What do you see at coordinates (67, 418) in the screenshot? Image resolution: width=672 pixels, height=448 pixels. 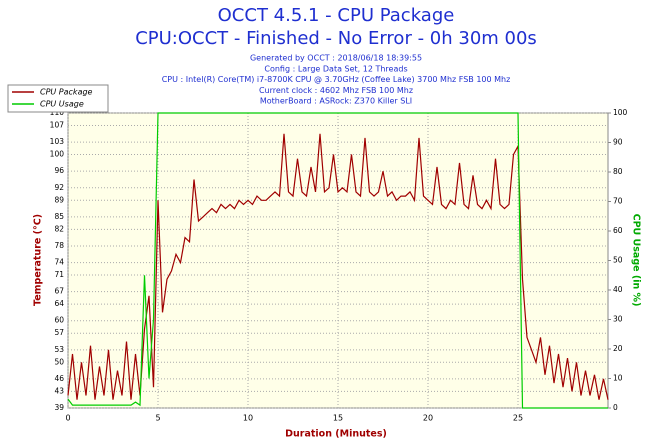 I see `x-tick-label: 0` at bounding box center [67, 418].